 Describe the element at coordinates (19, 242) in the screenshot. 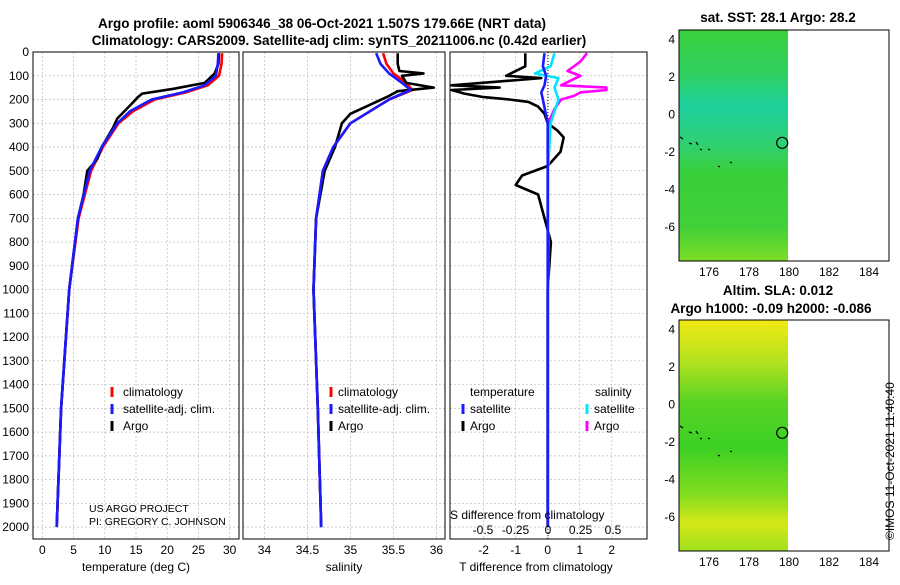

I see `depth-tick-label: 800` at that location.